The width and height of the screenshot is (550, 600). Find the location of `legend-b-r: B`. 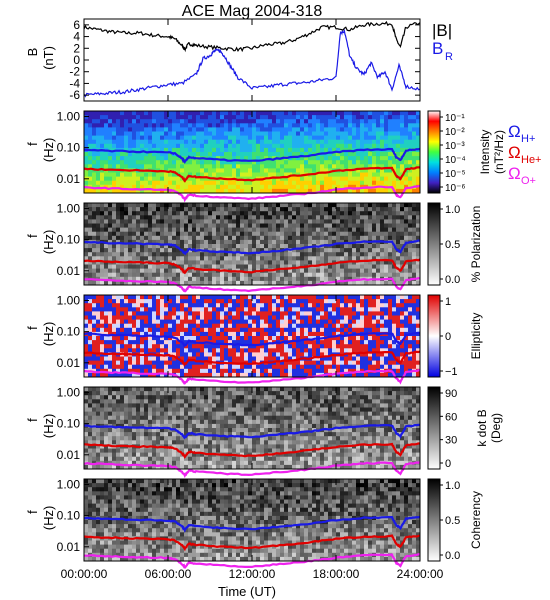

legend-b-r: B is located at coordinates (437, 48).